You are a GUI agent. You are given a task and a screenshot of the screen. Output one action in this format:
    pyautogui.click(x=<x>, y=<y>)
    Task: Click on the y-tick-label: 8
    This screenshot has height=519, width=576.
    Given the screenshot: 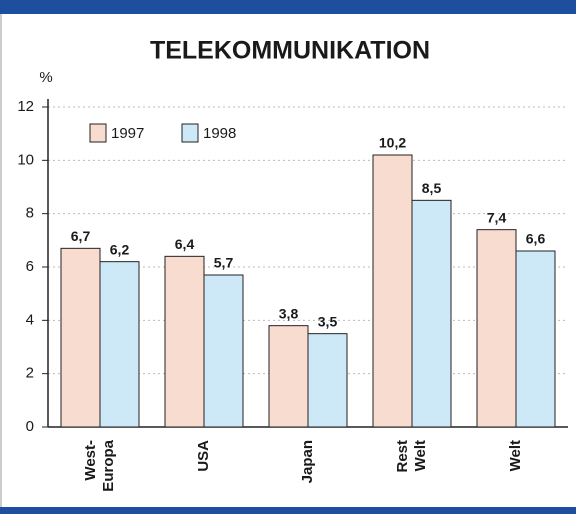 What is the action you would take?
    pyautogui.click(x=30, y=213)
    